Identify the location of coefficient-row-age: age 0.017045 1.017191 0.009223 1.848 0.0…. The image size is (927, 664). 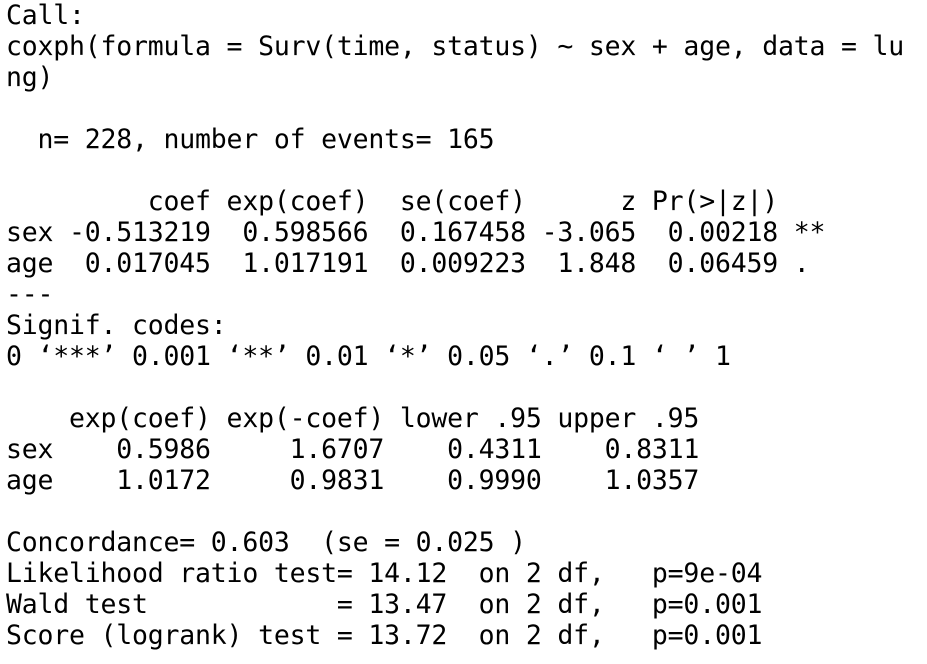
(408, 263).